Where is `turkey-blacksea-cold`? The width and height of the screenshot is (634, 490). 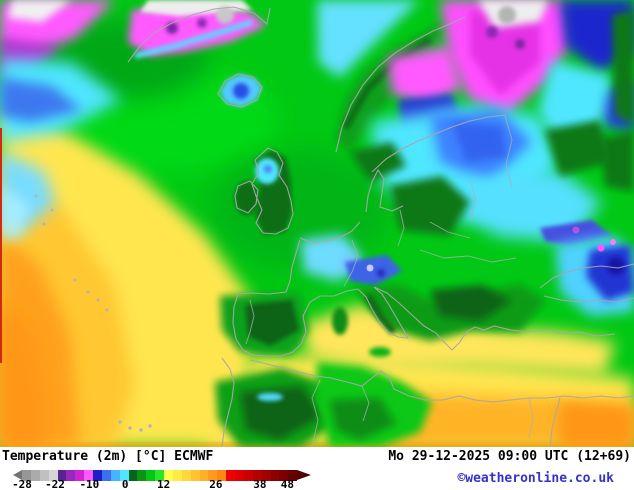
turkey-blacksea-cold is located at coordinates (594, 275).